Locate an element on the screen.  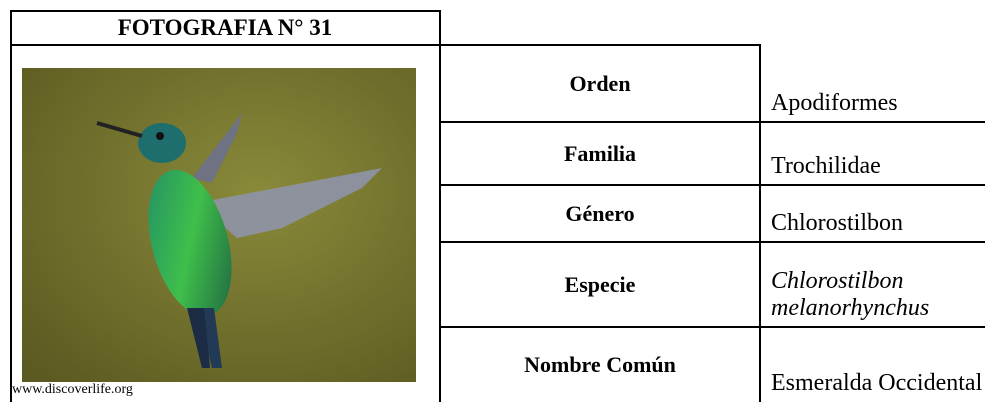
row-value: Esmeralda Occidental is located at coordinates (877, 383).